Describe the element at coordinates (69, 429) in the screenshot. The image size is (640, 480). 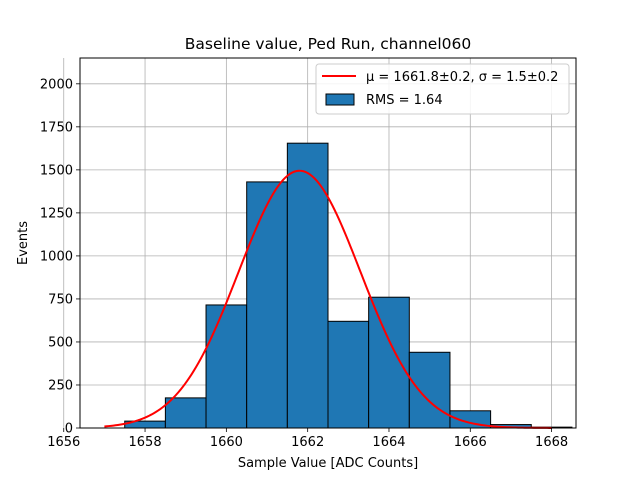
I see `y-tick-label: 0` at that location.